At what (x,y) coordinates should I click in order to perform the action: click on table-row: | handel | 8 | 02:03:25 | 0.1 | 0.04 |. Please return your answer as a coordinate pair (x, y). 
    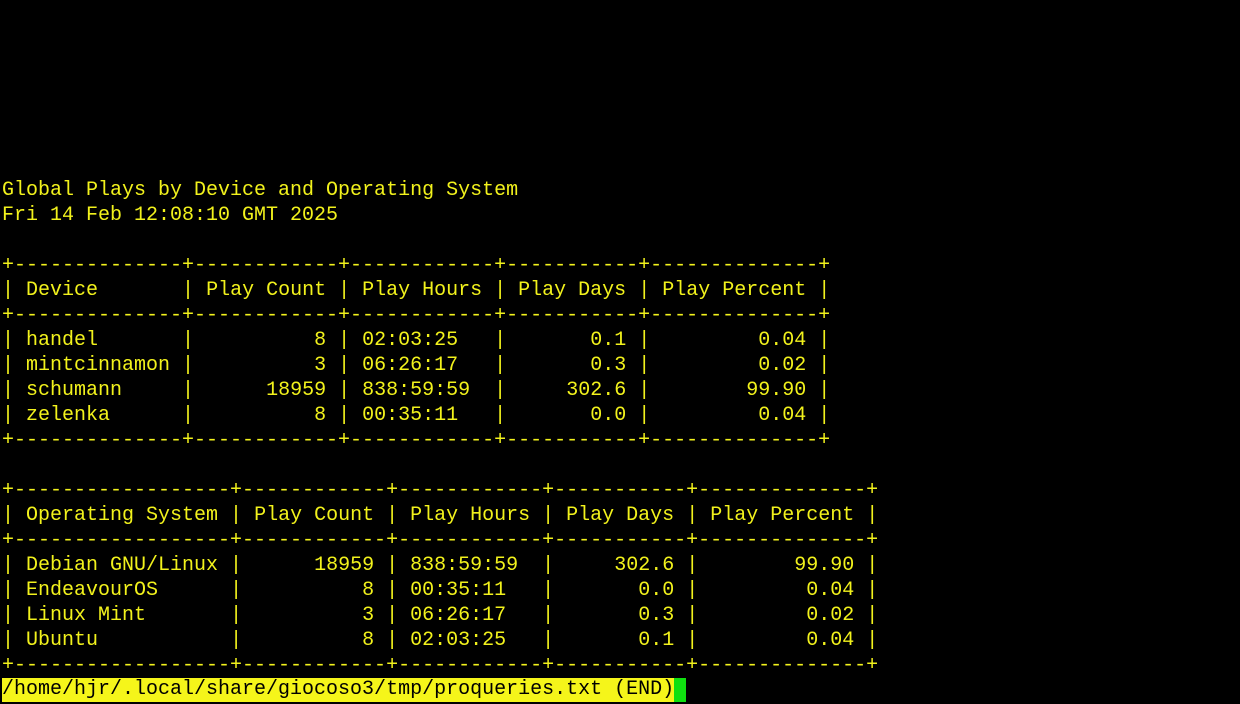
    Looking at the image, I should click on (416, 340).